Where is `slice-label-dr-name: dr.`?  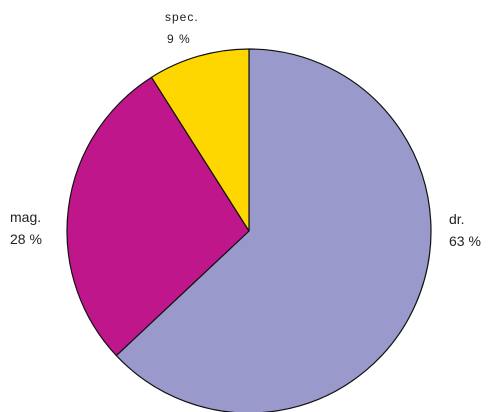
slice-label-dr-name: dr. is located at coordinates (457, 219).